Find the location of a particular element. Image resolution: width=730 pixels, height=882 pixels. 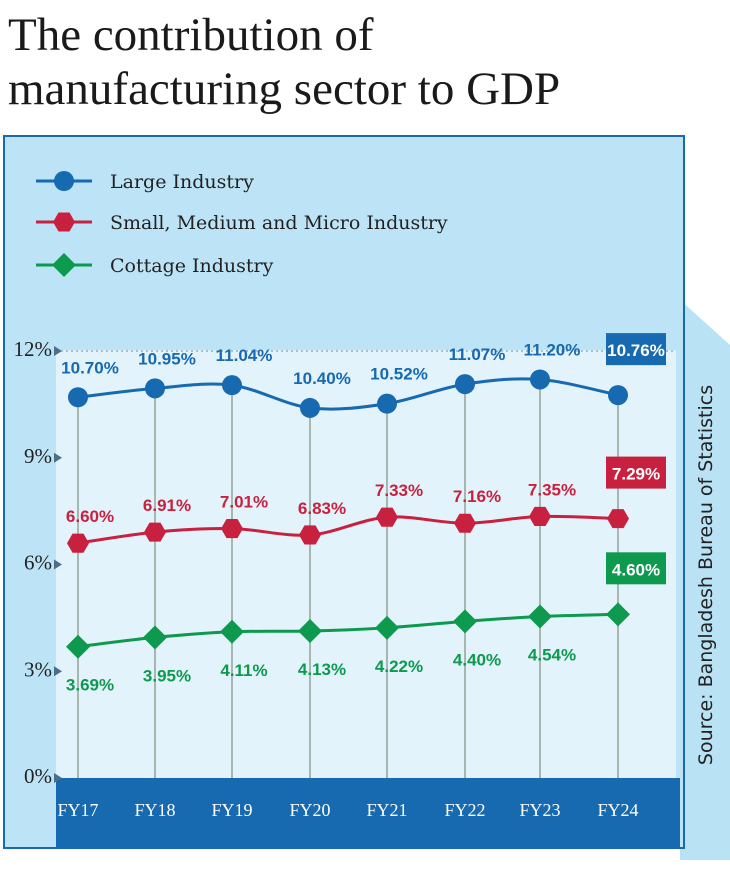

series-small-medium-and-micro-industry: 6.60% 6.91% 7.01% 6.83% 7.33% 7.16% 7.35% 7.29% is located at coordinates (366, 504).